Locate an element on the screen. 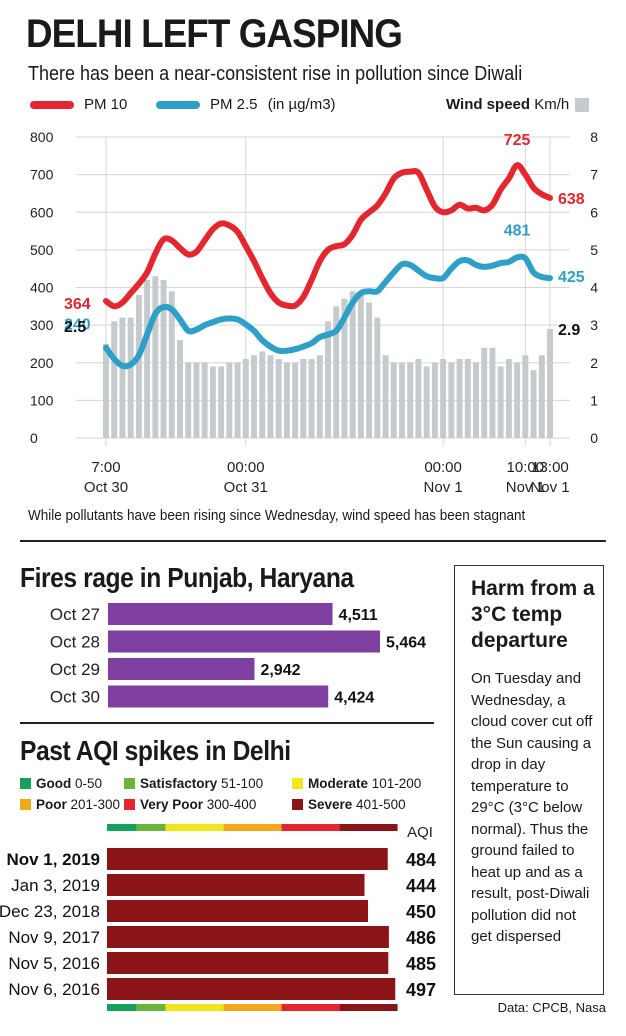 This screenshot has height=1036, width=626. aqi-legend-label: Severe is located at coordinates (330, 804).